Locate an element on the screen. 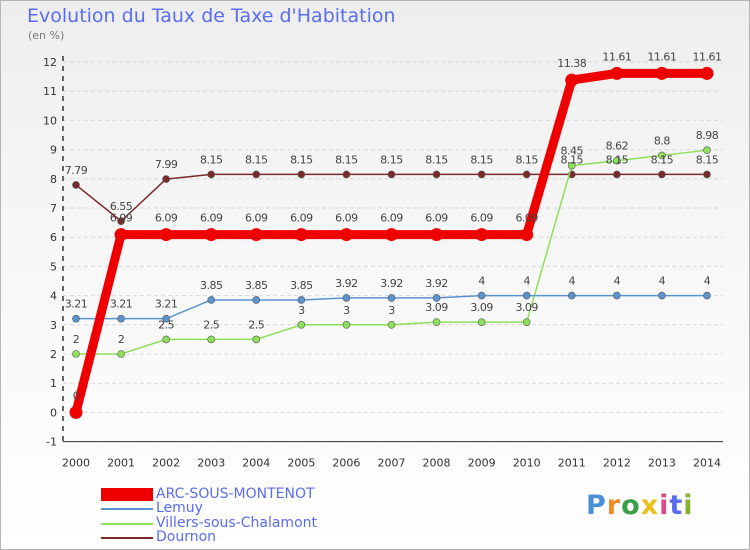  x-tick-label: 2012 is located at coordinates (617, 463).